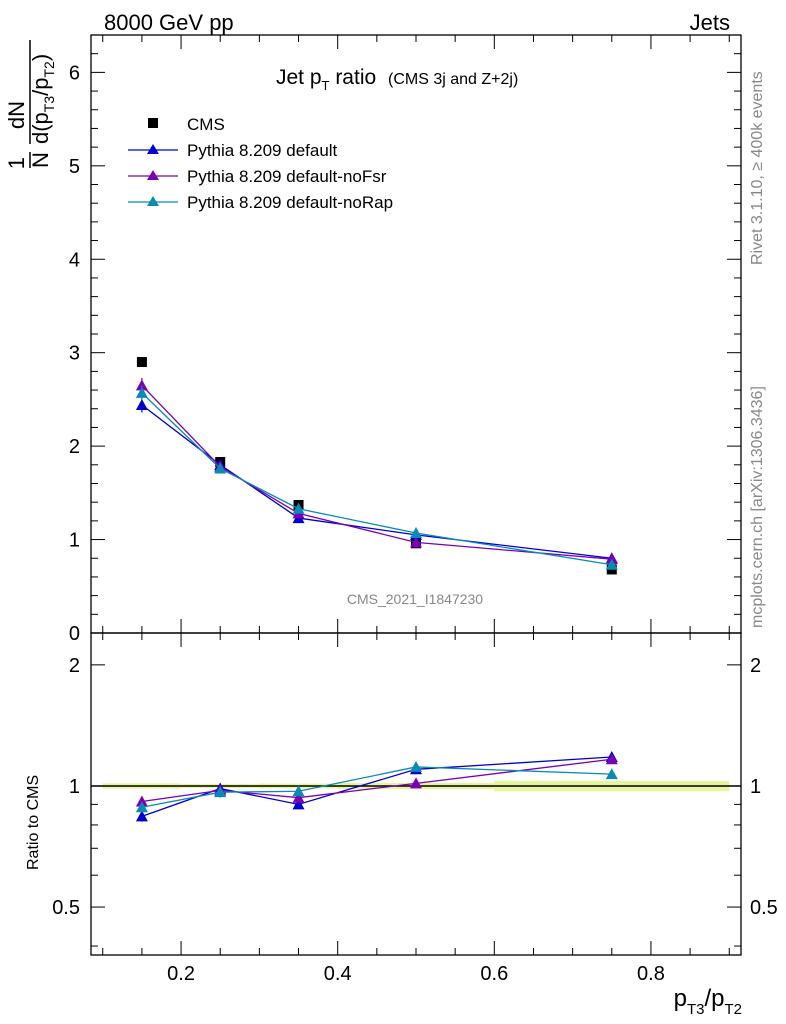 This screenshot has height=1024, width=786. Describe the element at coordinates (757, 168) in the screenshot. I see `rivet-label: Rivet 3.1.10, ≥ 400k events` at that location.